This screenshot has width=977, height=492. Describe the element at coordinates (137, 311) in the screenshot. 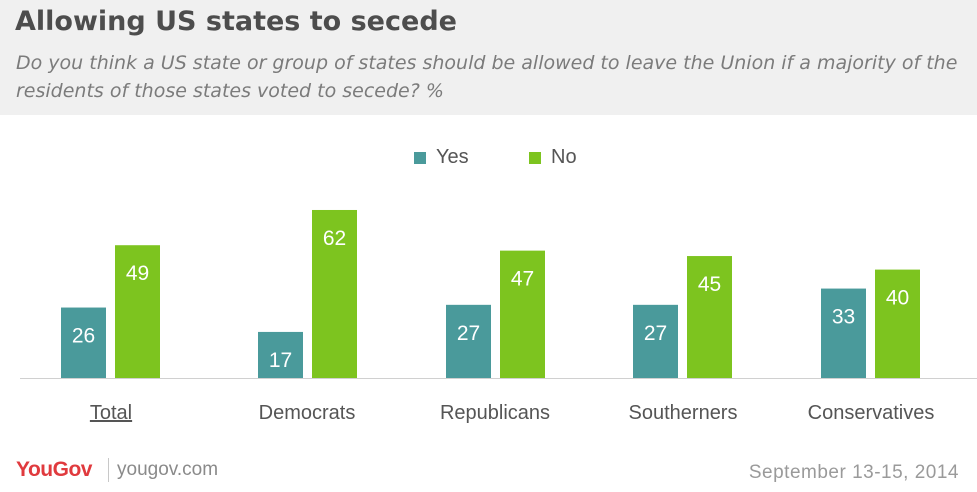

I see `bar-no-total` at that location.